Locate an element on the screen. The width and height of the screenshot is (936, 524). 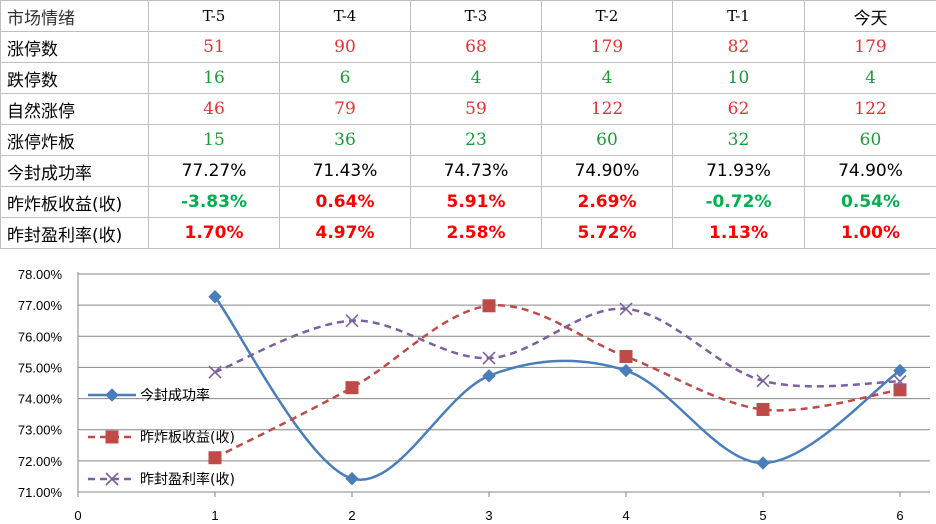
table-cell: 5.72% is located at coordinates (607, 233).